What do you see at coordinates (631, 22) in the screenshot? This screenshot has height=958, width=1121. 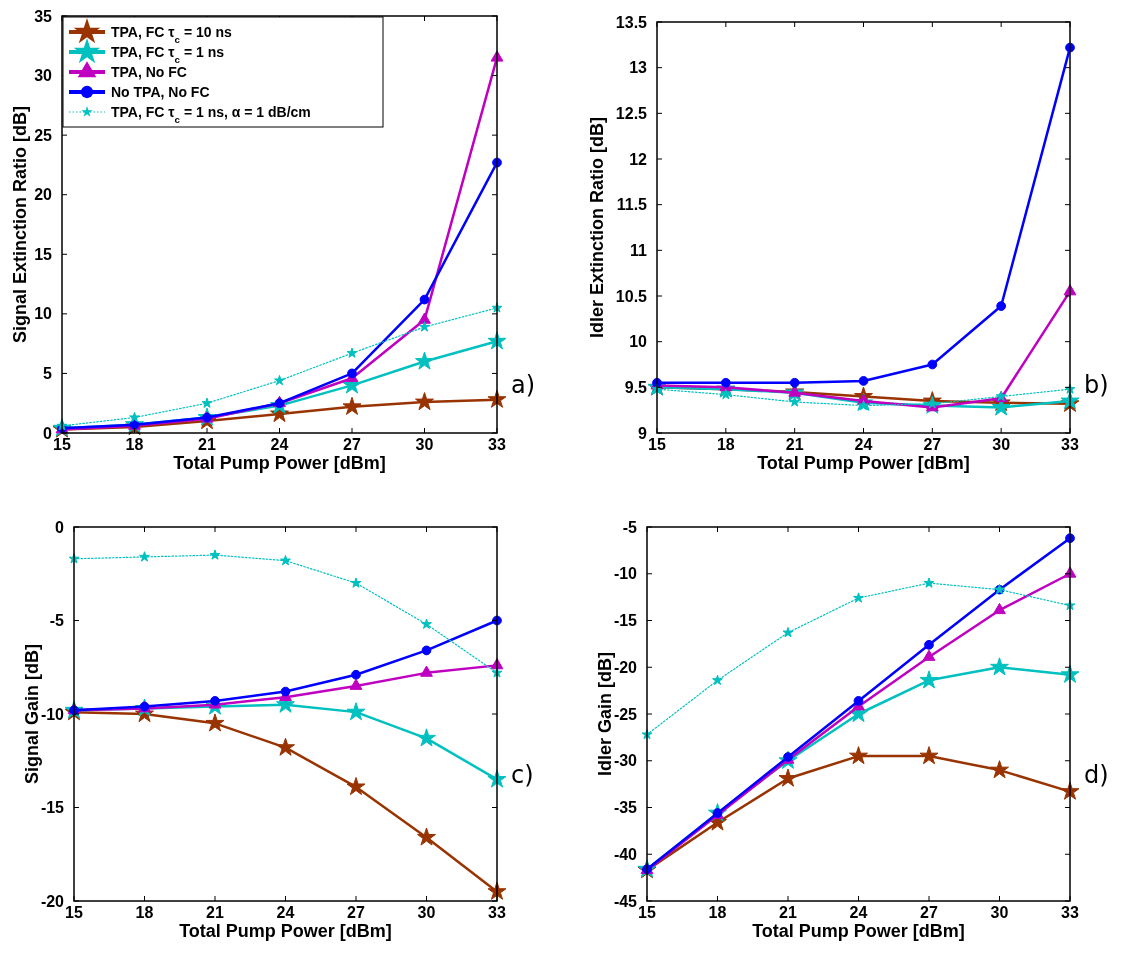 I see `y-tick-label: 13.5` at bounding box center [631, 22].